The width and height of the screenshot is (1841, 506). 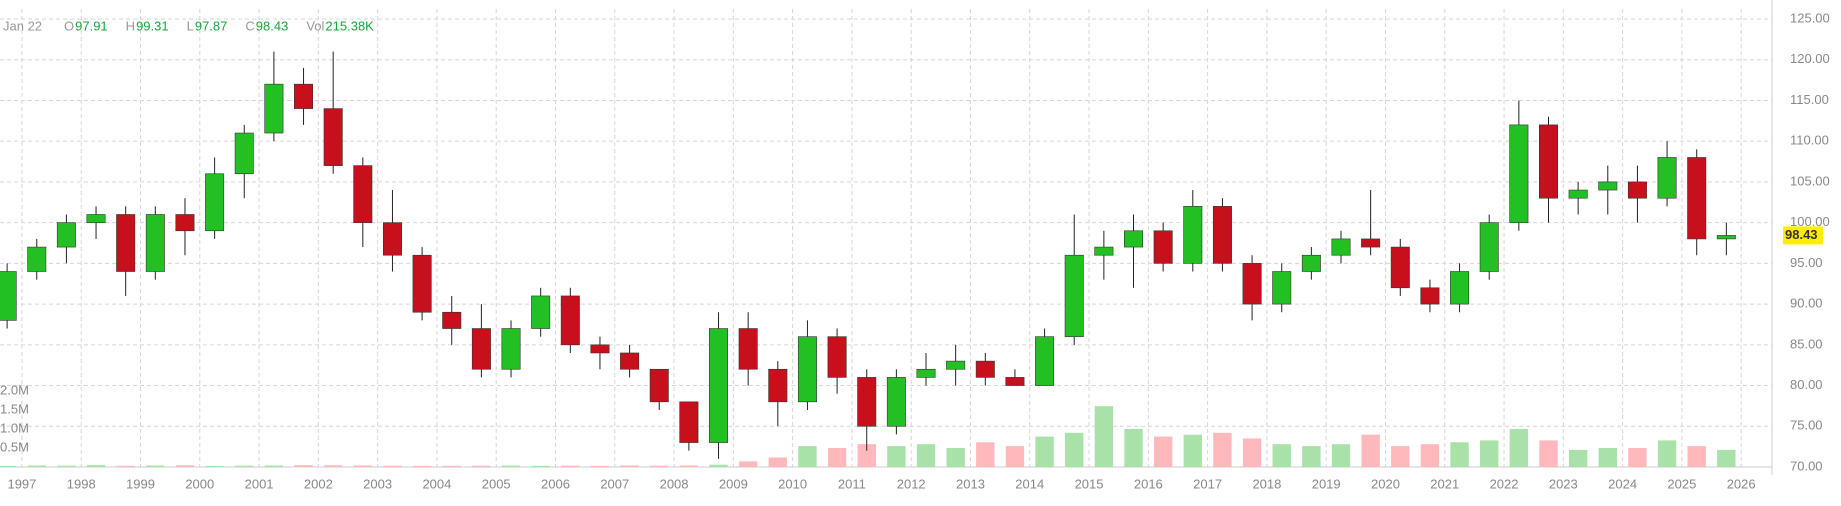 I want to click on x-tick-label: 2015, so click(x=1089, y=483).